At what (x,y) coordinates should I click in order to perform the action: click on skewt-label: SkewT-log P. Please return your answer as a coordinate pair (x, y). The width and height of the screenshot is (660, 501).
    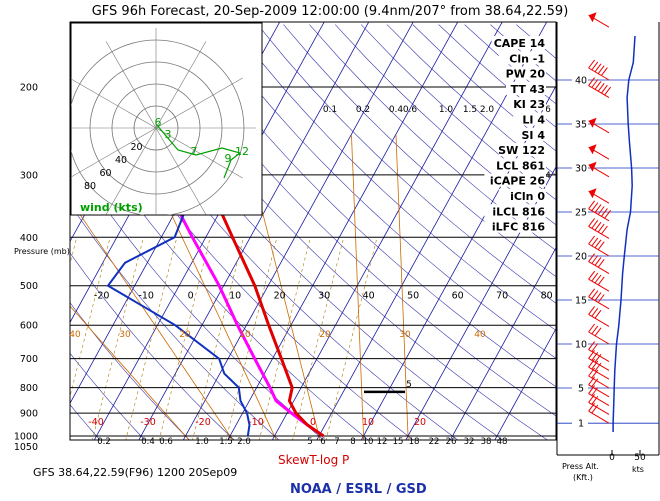
    Looking at the image, I should click on (313, 460).